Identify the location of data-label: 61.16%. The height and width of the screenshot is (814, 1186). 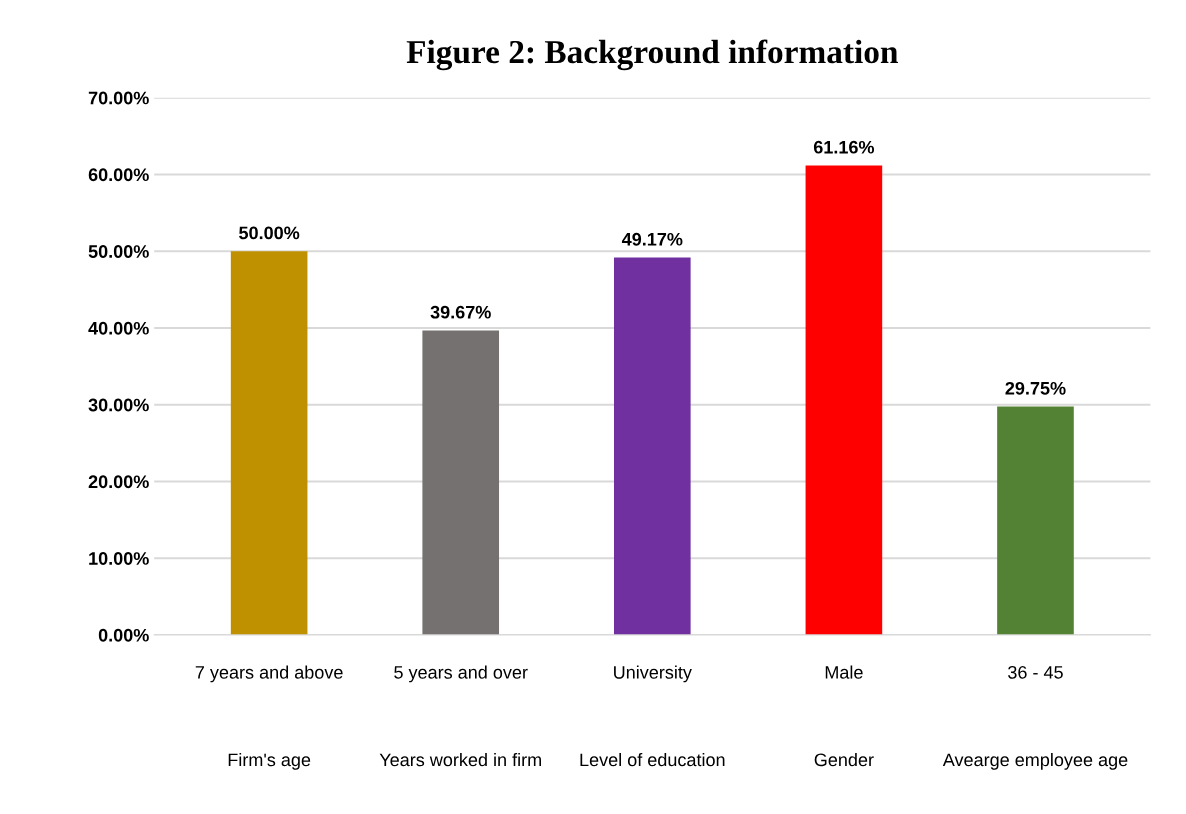
(844, 147).